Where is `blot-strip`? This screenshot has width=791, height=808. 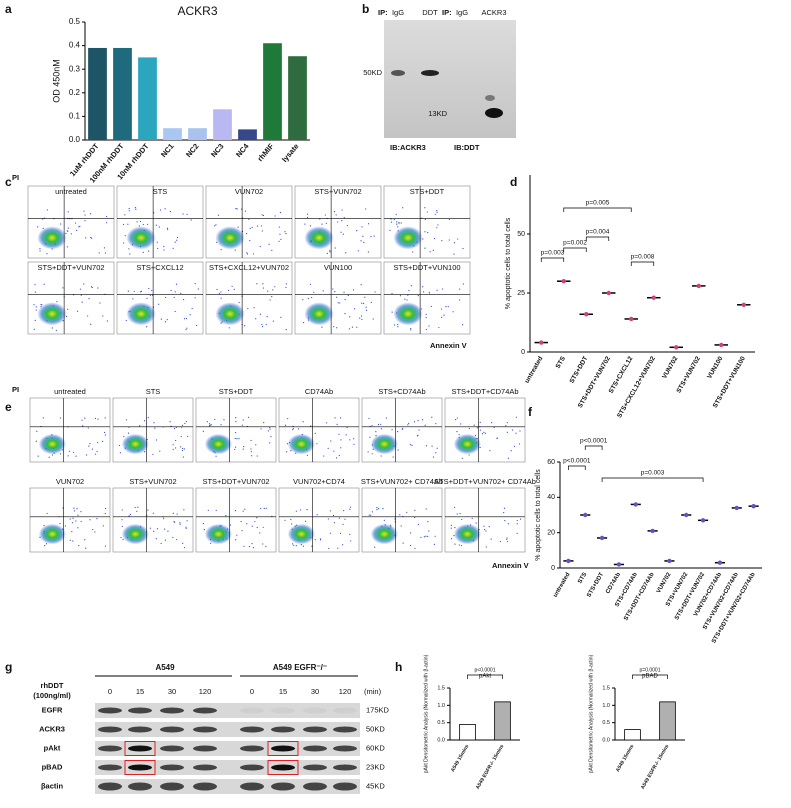 blot-strip is located at coordinates (227, 748).